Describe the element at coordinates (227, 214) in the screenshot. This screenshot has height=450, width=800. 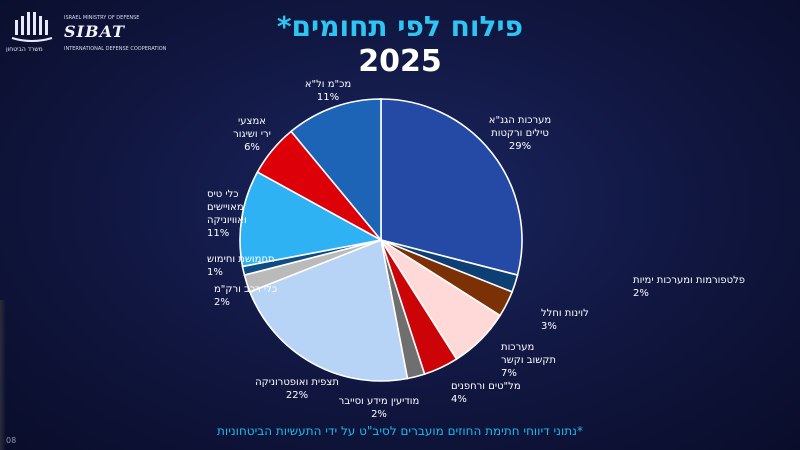
I see `slice-label-10: כלי טיס מאויישים ואוויוניקה 11%` at that location.